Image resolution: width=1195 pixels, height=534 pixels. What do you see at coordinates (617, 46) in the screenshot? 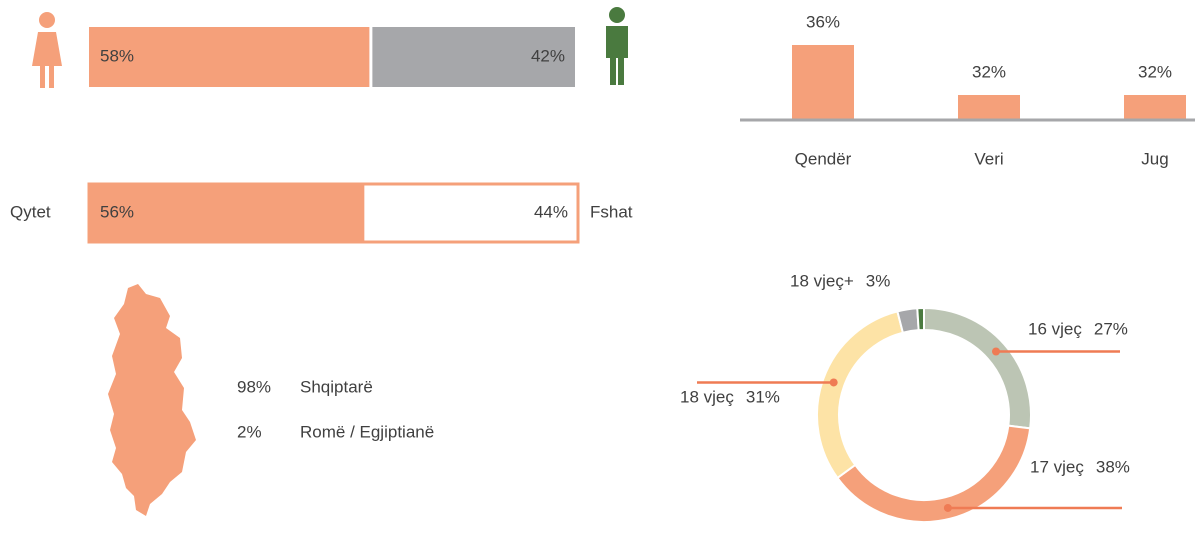
I see `male-icon` at bounding box center [617, 46].